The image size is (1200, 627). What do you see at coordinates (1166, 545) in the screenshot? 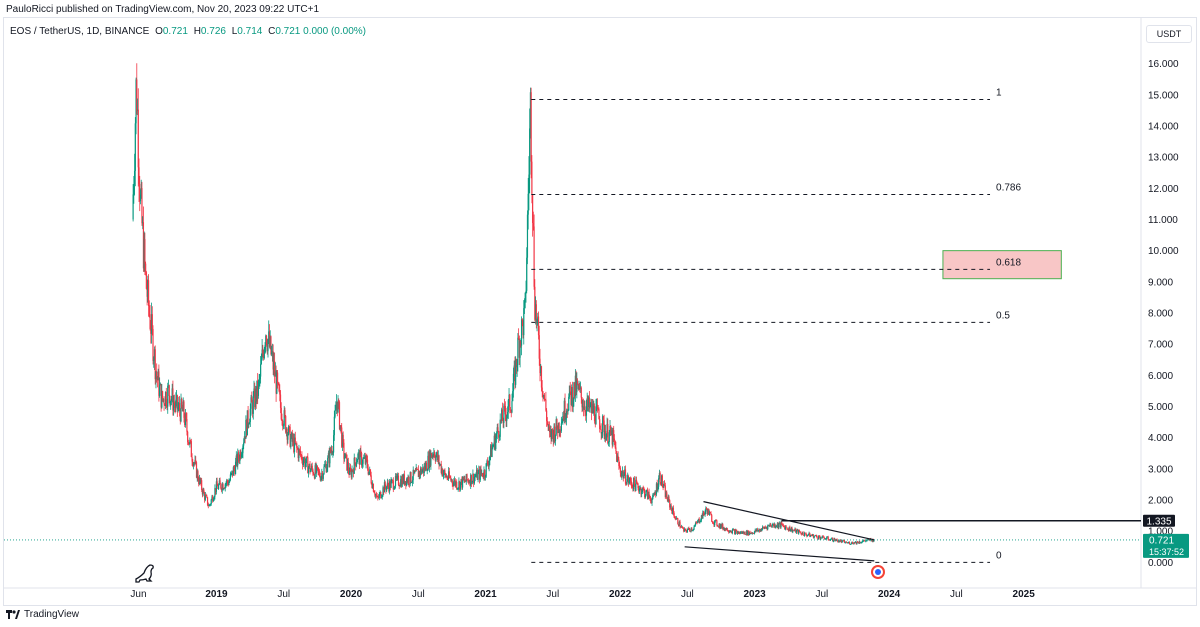
I see `last-price-tag` at bounding box center [1166, 545].